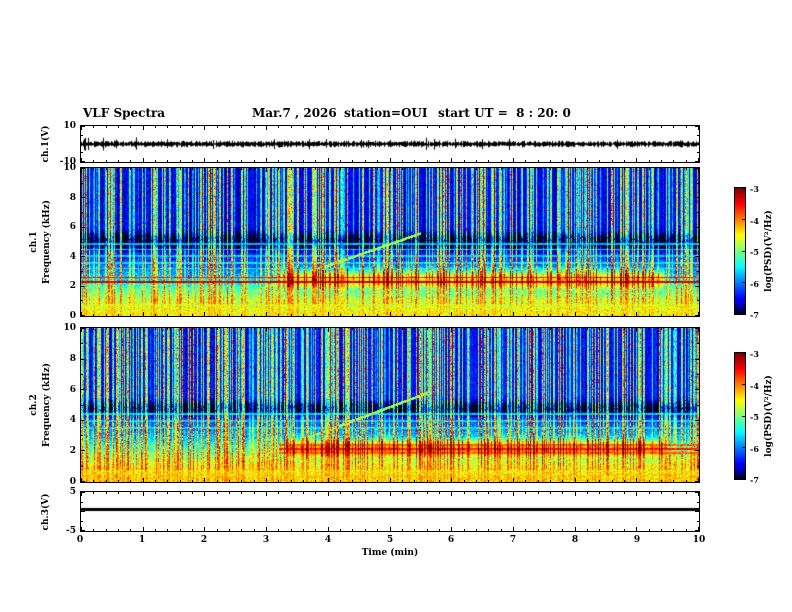 The width and height of the screenshot is (792, 612). What do you see at coordinates (204, 540) in the screenshot?
I see `x-tick-label: 2` at bounding box center [204, 540].